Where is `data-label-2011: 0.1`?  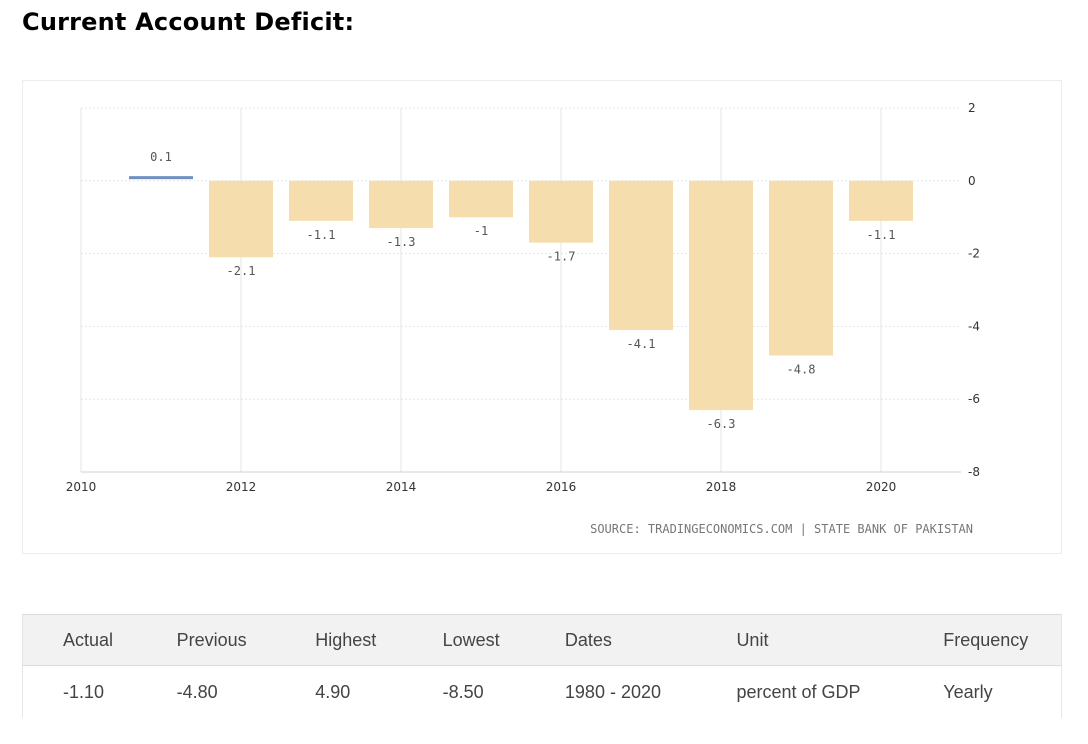 data-label-2011: 0.1 is located at coordinates (161, 157).